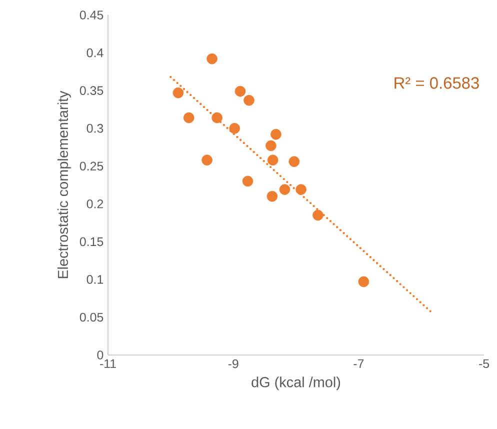 The width and height of the screenshot is (497, 429). Describe the element at coordinates (95, 279) in the screenshot. I see `y-tick-label: 0.1` at that location.